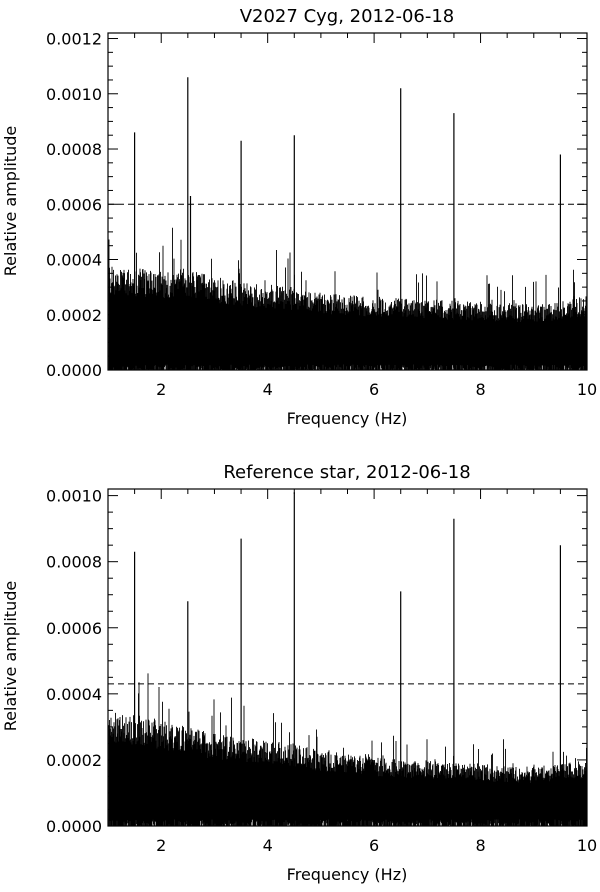 Image resolution: width=600 pixels, height=892 pixels. What do you see at coordinates (587, 845) in the screenshot?
I see `panel-bottom-xtick-label-4: 10` at bounding box center [587, 845].